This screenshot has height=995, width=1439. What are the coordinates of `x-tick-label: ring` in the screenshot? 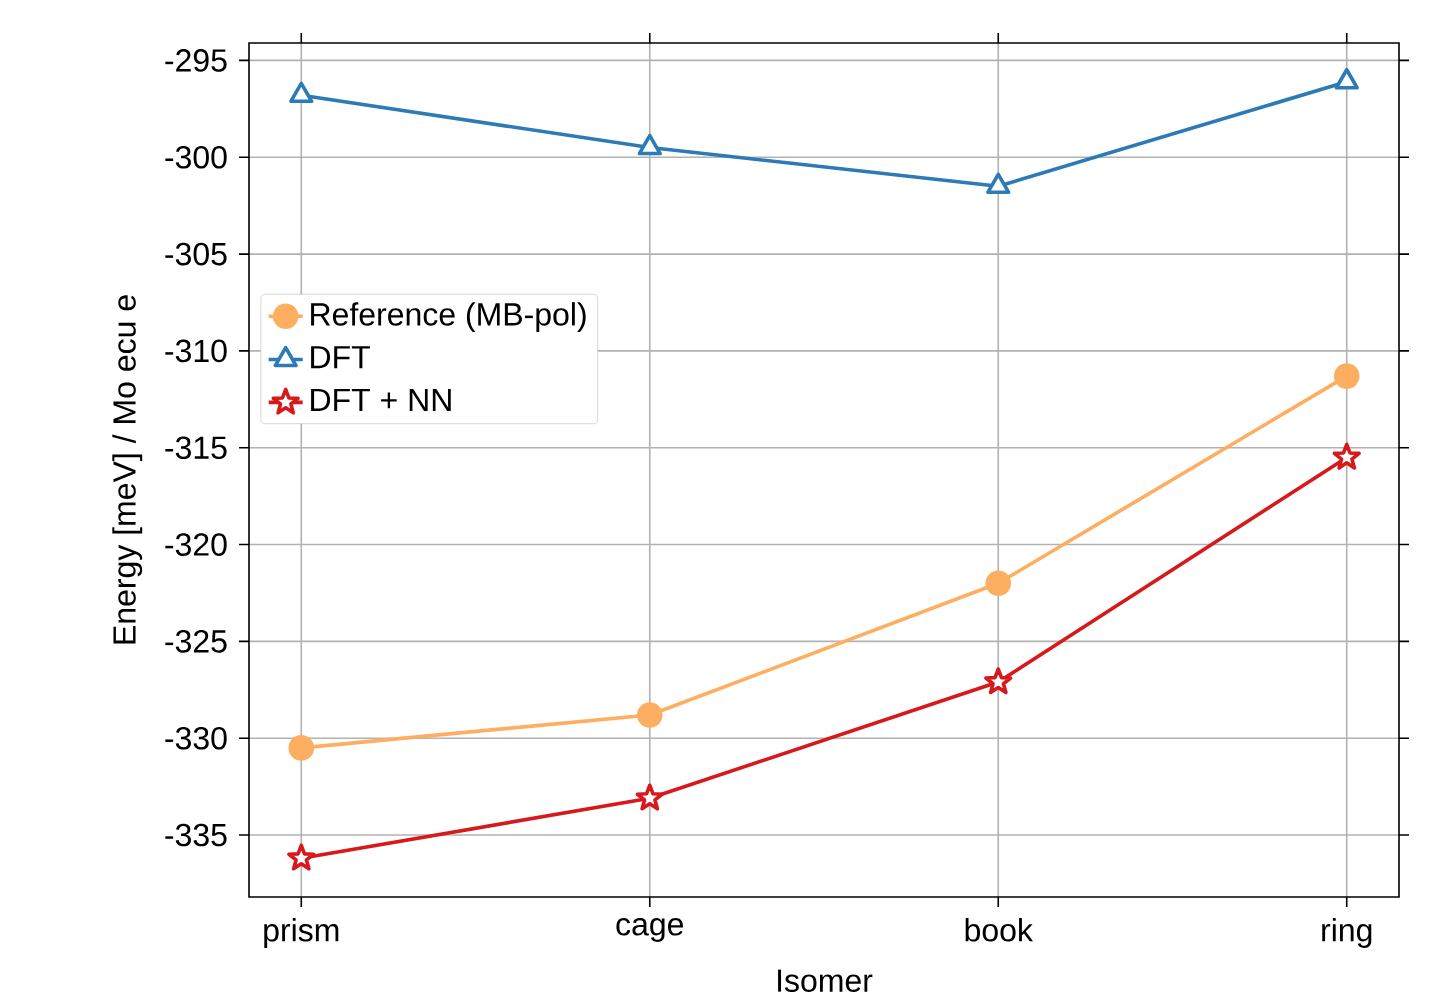 It's located at (1347, 933).